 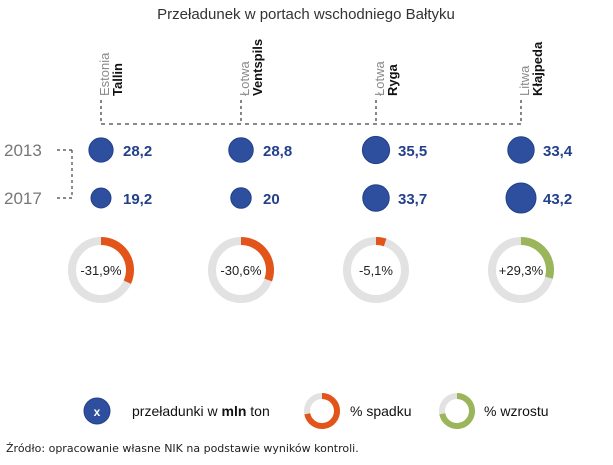 I want to click on legend-bubble-label-unit: mln, so click(x=234, y=411).